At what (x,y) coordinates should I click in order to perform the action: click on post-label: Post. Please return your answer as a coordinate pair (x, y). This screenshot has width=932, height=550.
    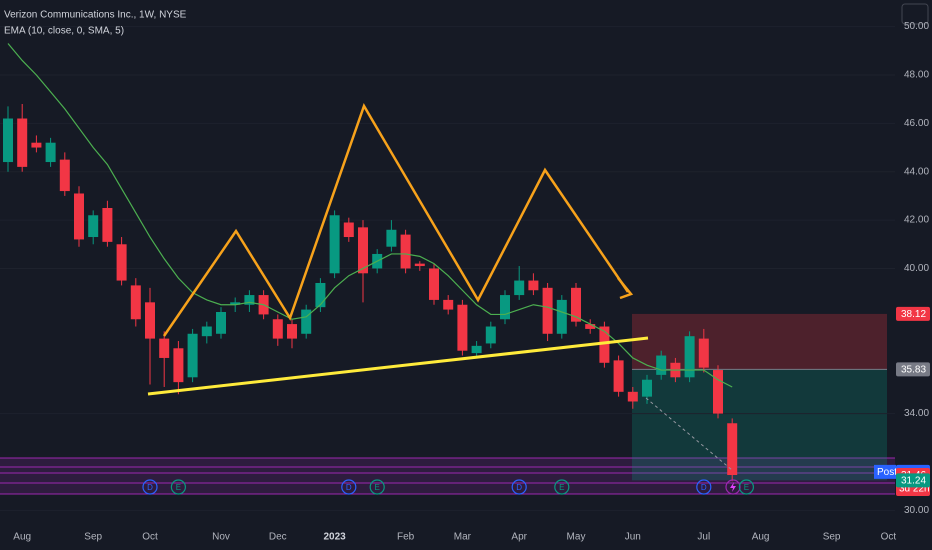
    Looking at the image, I should click on (887, 472).